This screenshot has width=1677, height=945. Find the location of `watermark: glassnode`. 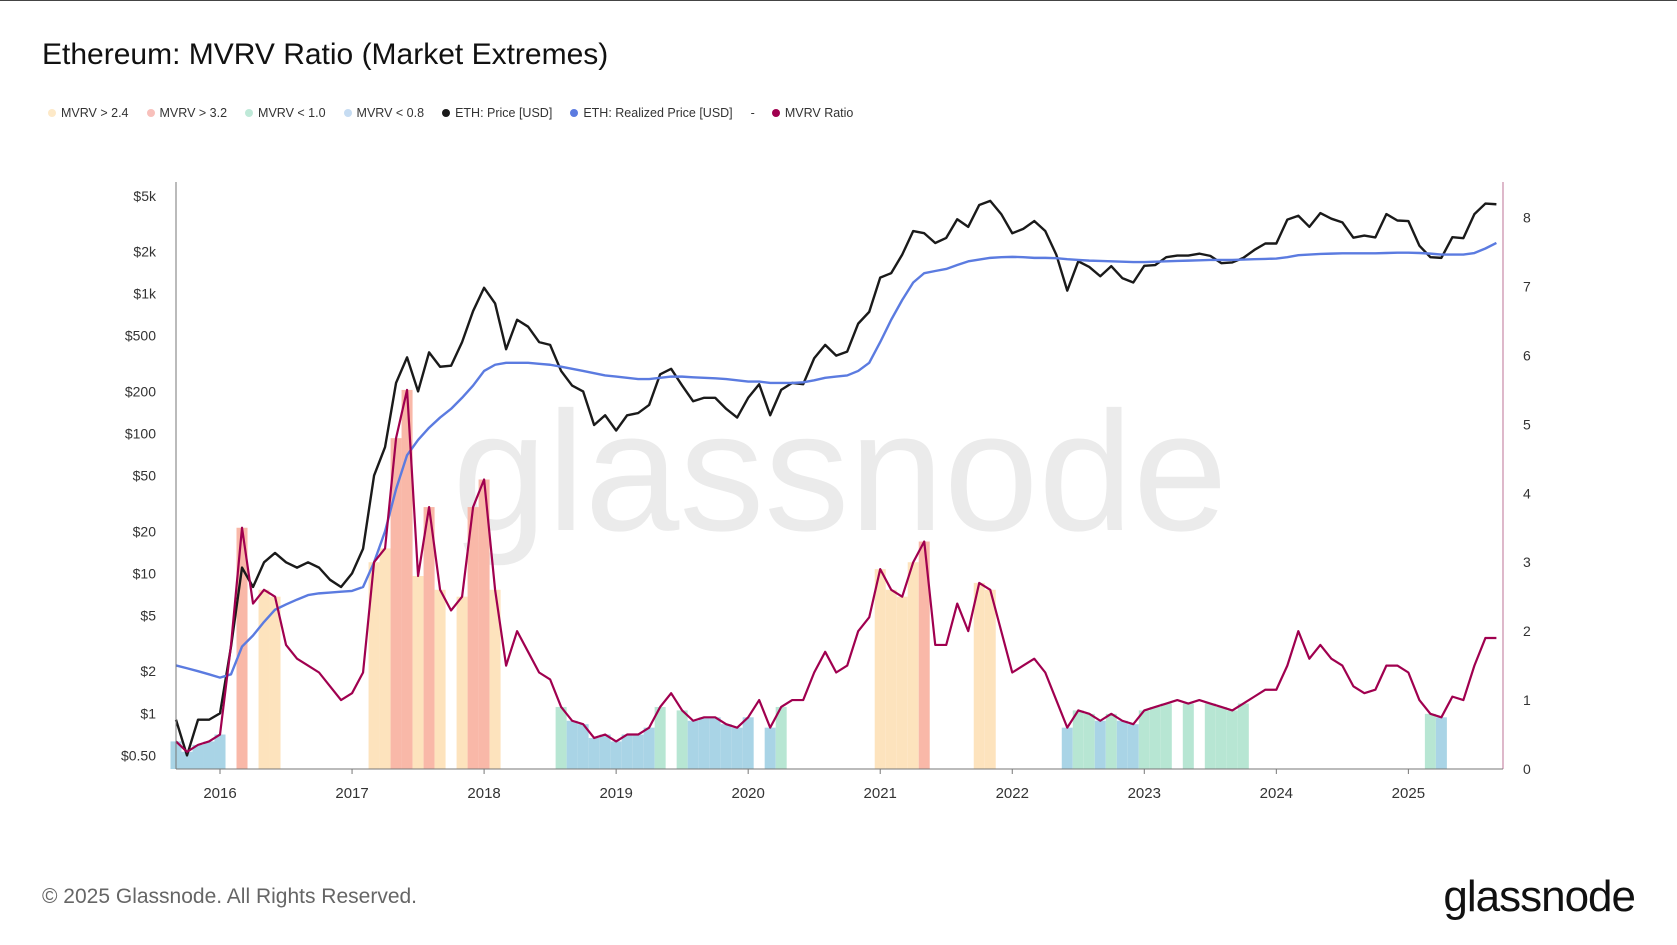

watermark: glassnode is located at coordinates (839, 472).